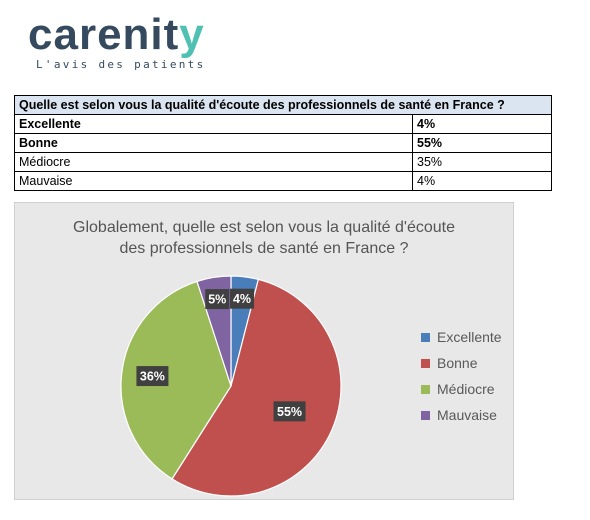 The image size is (590, 520). I want to click on survey-row-label: Bonne, so click(213, 143).